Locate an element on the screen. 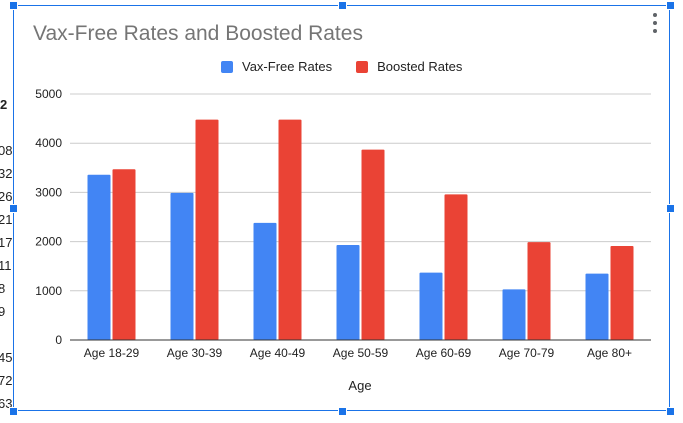 The image size is (683, 423). chart-legend: Vax-Free Rates Boosted Rates is located at coordinates (353, 66).